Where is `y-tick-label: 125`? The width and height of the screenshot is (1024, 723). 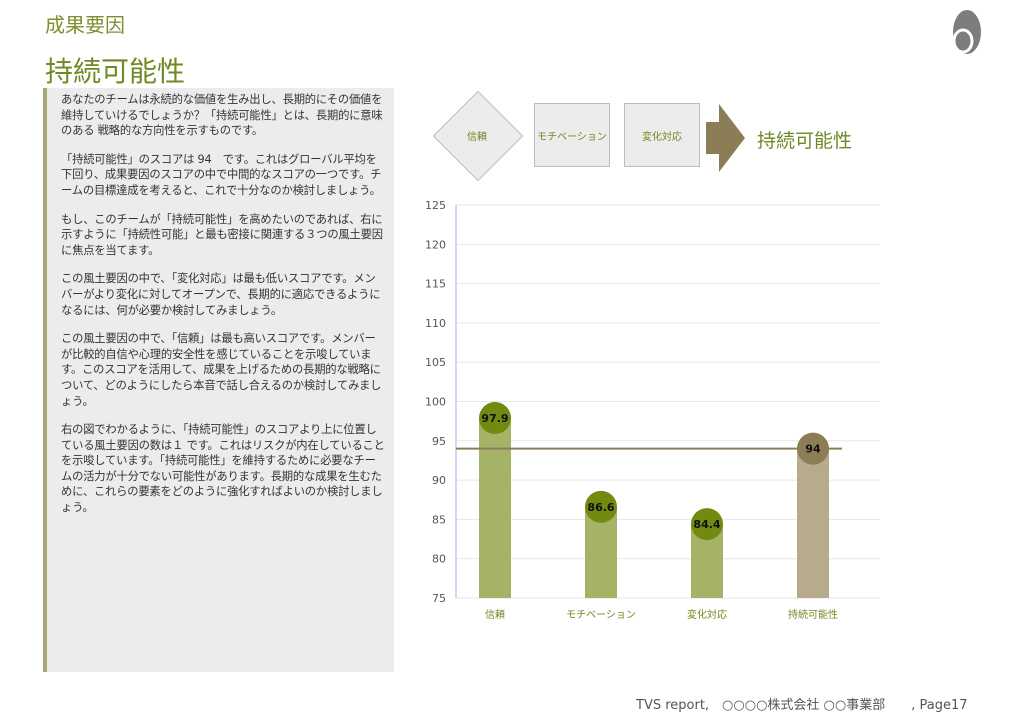
y-tick-label: 125 is located at coordinates (435, 205).